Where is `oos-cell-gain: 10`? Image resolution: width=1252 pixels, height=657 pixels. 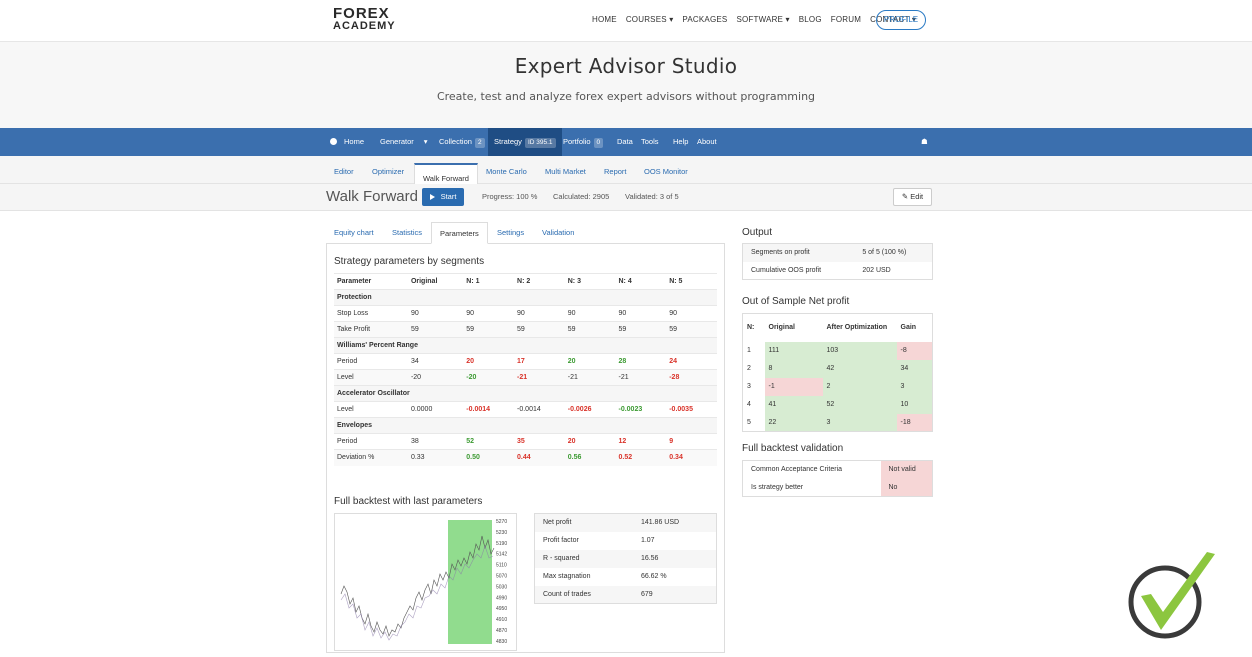
oos-cell-gain: 10 is located at coordinates (914, 404).